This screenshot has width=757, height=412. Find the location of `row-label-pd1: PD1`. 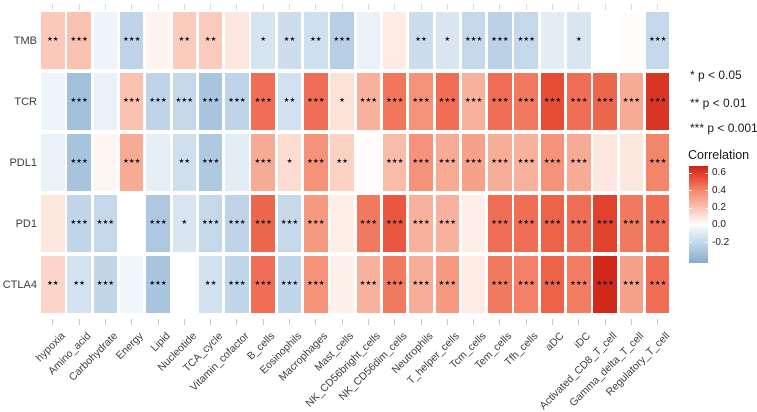

row-label-pd1: PD1 is located at coordinates (26, 223).